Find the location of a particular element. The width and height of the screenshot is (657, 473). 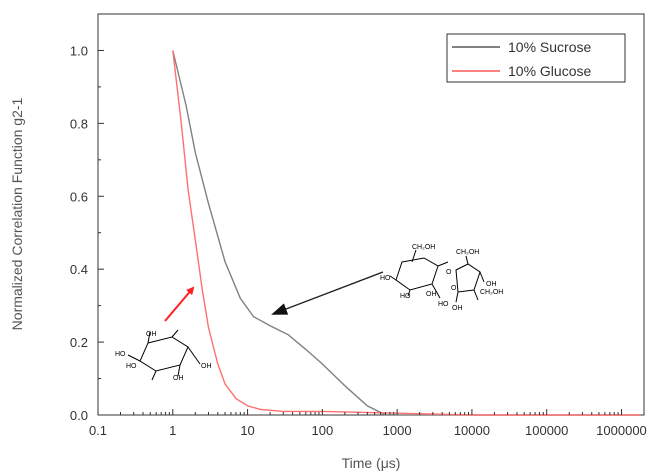

y-tick-label: 0.0 is located at coordinates (79, 415).